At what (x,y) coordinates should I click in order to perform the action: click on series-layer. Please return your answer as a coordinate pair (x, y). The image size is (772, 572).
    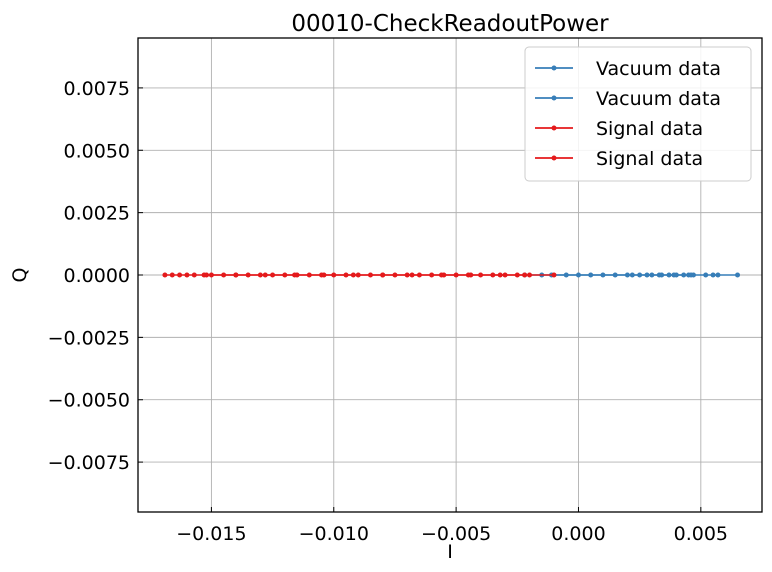
    Looking at the image, I should click on (451, 275).